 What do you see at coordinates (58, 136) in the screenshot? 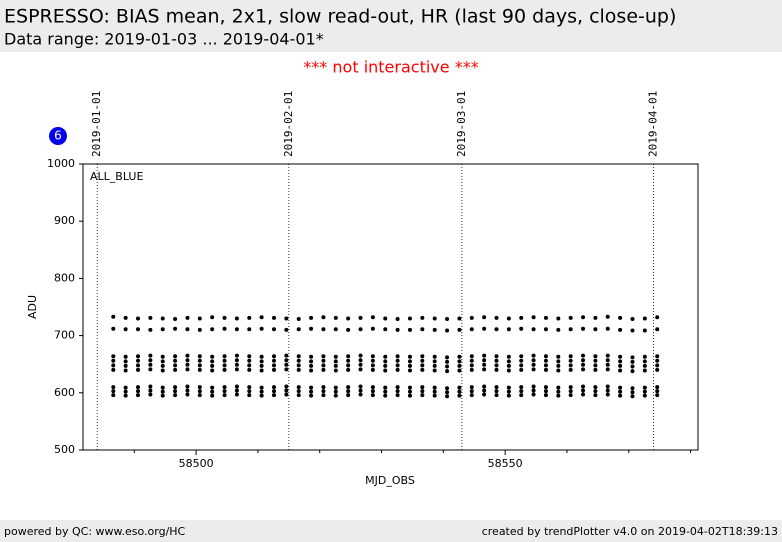
I see `badge-circle` at bounding box center [58, 136].